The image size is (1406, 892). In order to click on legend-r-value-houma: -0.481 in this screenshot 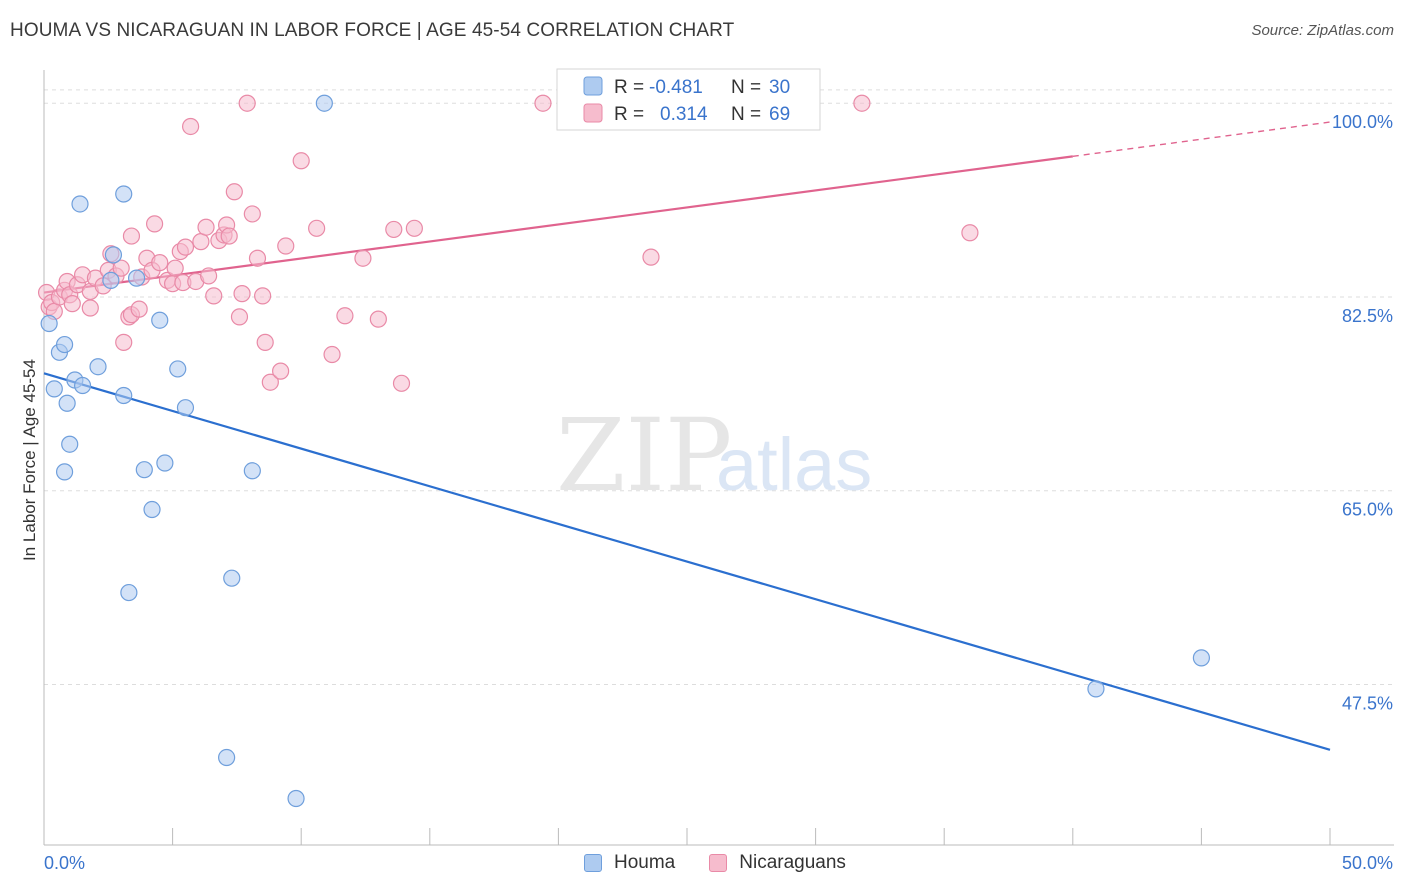, I will do `click(676, 87)`.